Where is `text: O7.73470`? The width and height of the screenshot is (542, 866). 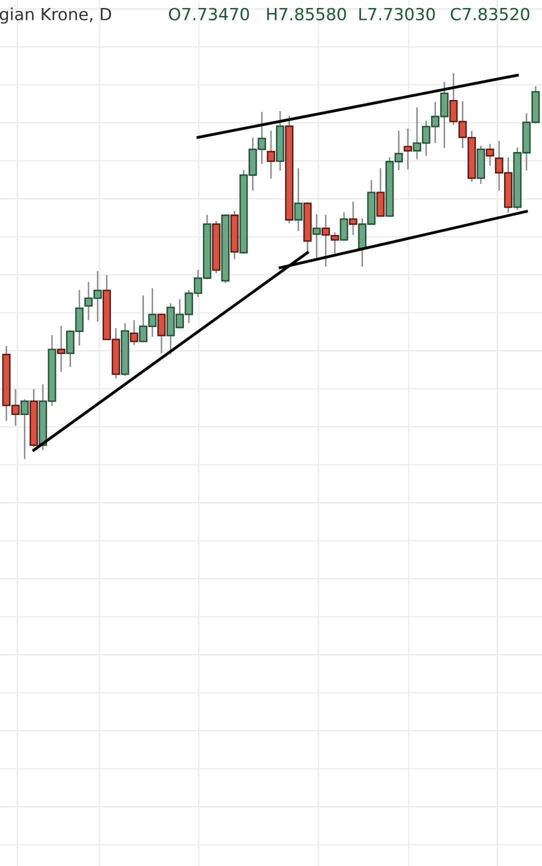
text: O7.73470 is located at coordinates (208, 14).